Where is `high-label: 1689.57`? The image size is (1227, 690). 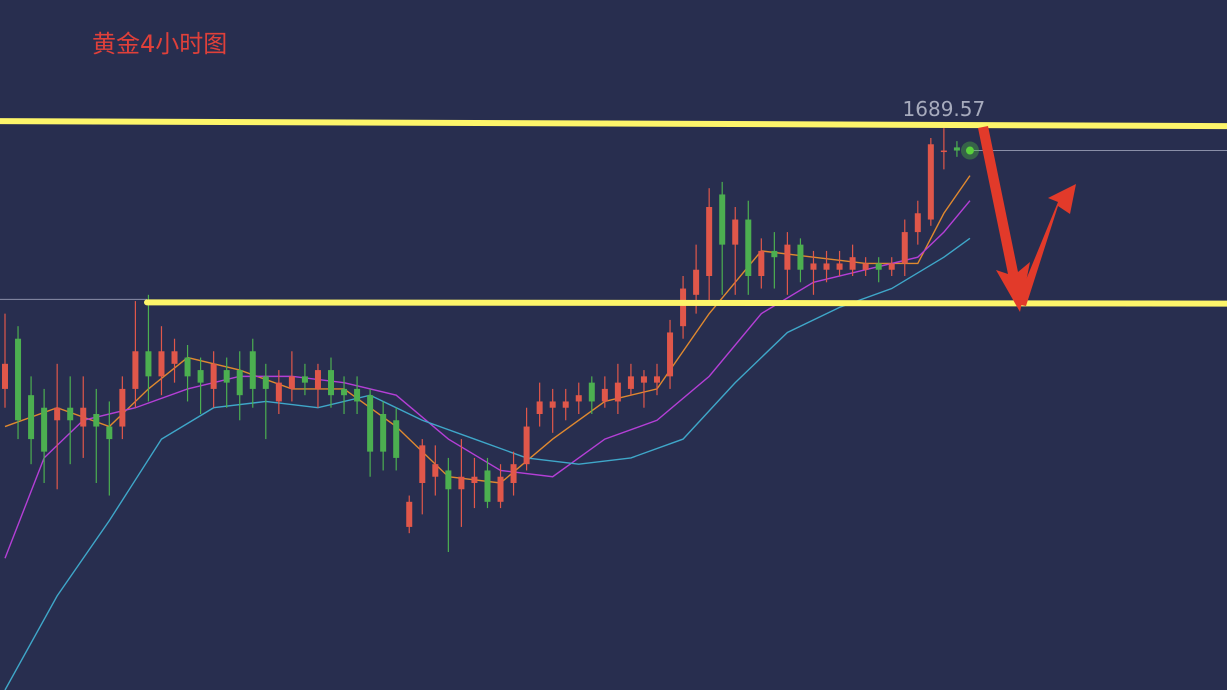
high-label: 1689.57 is located at coordinates (944, 109).